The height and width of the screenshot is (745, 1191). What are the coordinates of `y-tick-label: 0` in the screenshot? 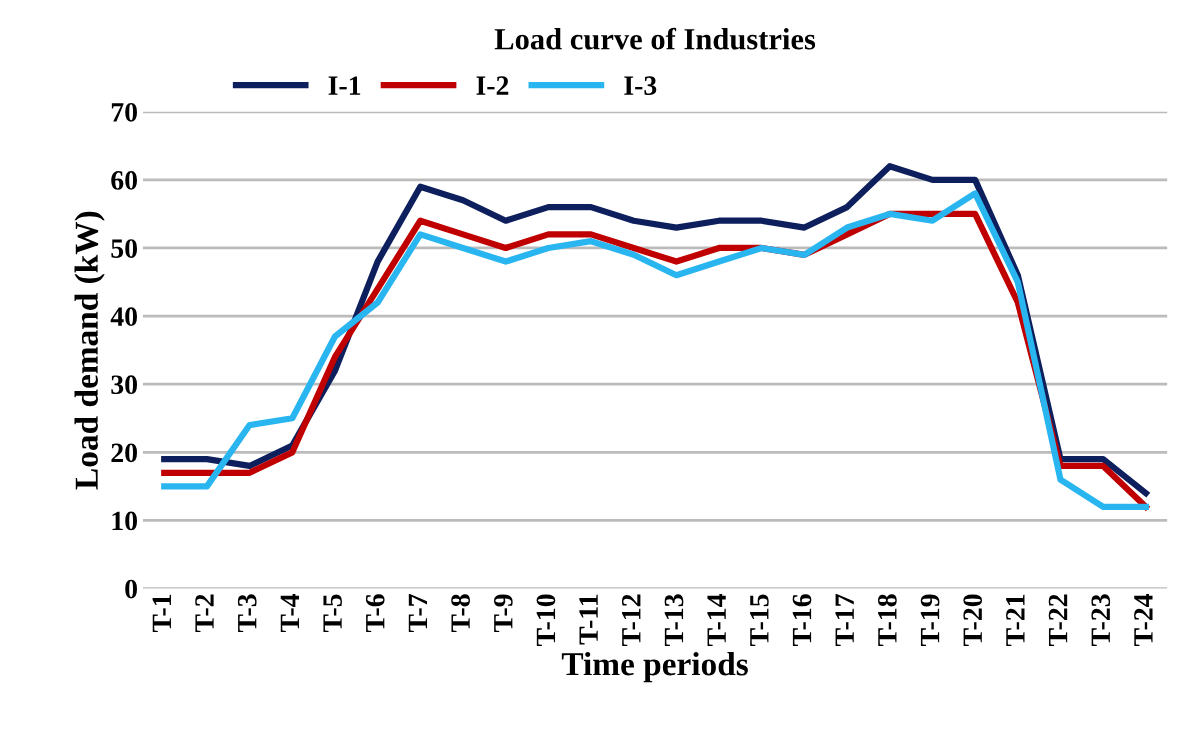 It's located at (131, 589).